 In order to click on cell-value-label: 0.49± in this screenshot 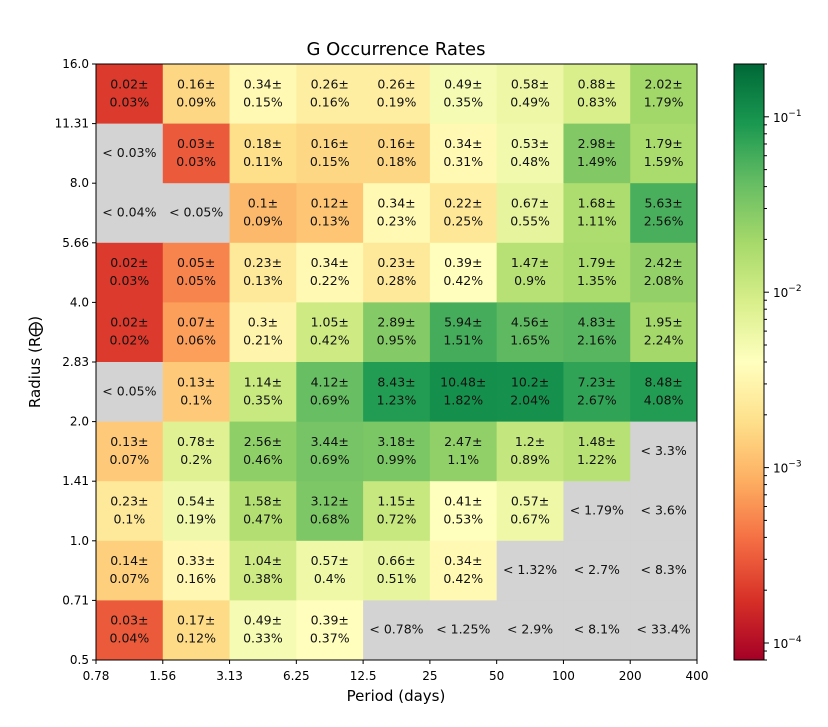, I will do `click(463, 83)`.